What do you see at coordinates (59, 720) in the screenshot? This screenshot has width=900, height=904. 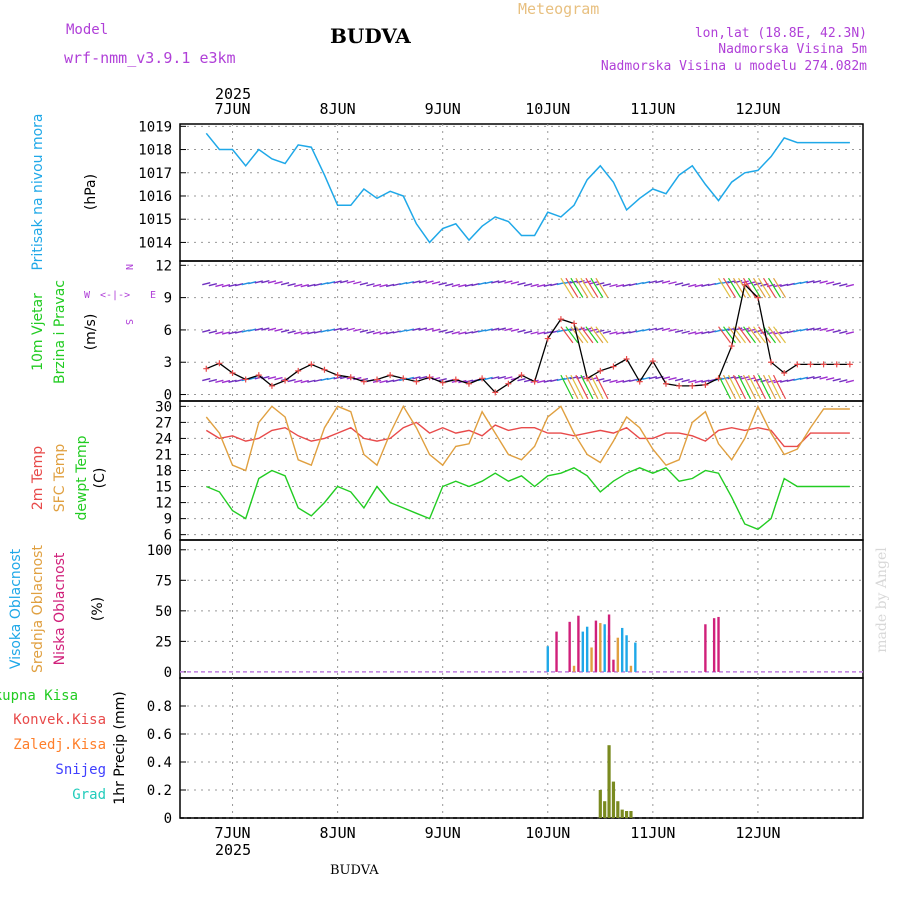 I see `precip-legend-conv: Konvek.Kisa` at bounding box center [59, 720].